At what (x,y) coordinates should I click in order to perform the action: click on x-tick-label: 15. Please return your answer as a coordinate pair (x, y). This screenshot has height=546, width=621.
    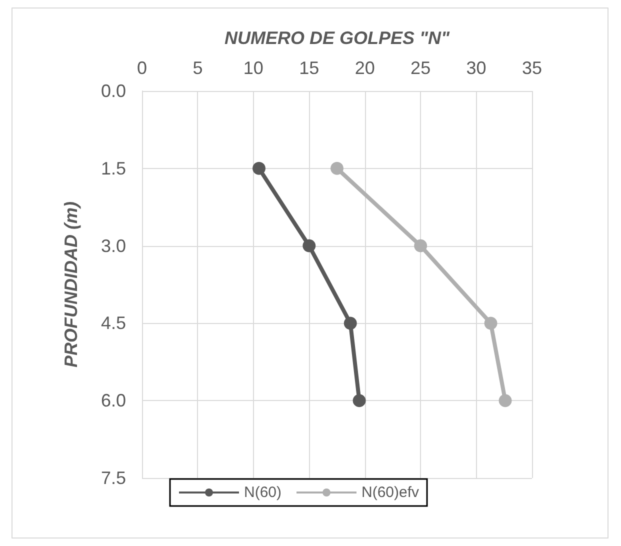
    Looking at the image, I should click on (309, 68).